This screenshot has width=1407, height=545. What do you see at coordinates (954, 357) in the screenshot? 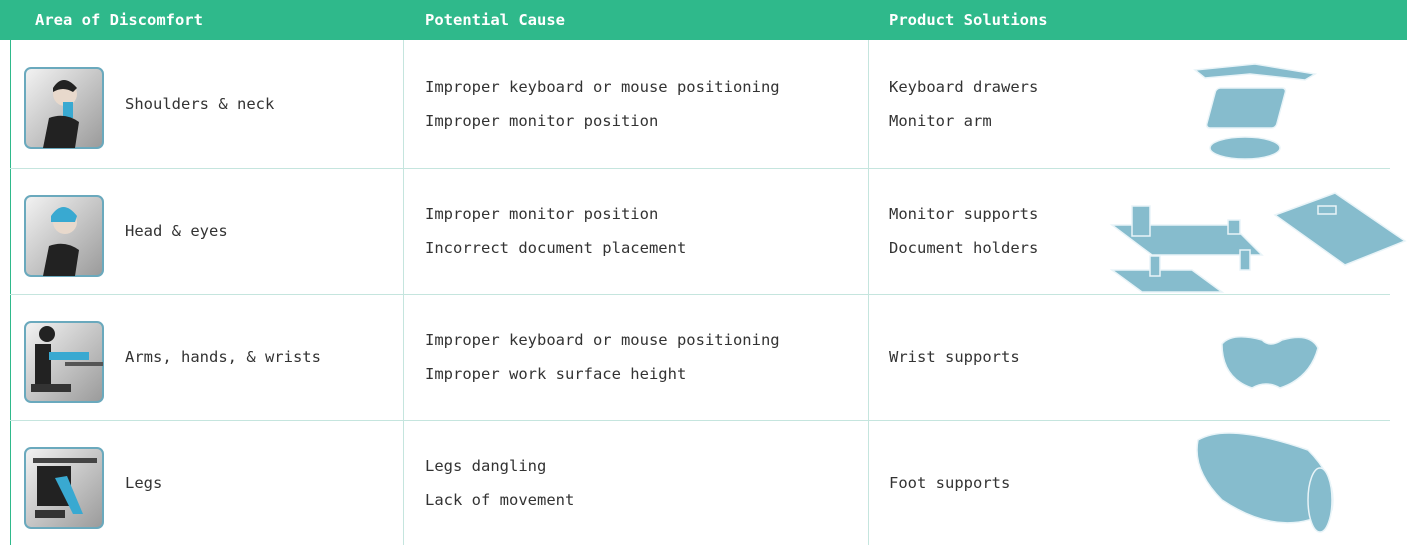
I see `solution: Wrist supports` at bounding box center [954, 357].